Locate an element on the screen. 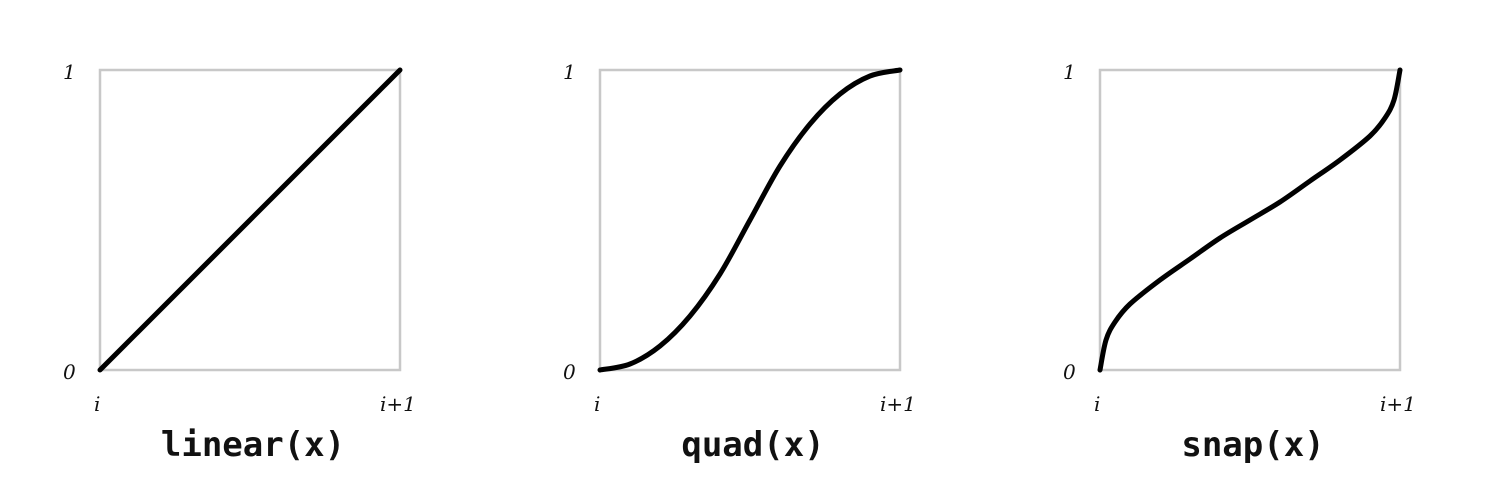  series-line-quad is located at coordinates (750, 220).